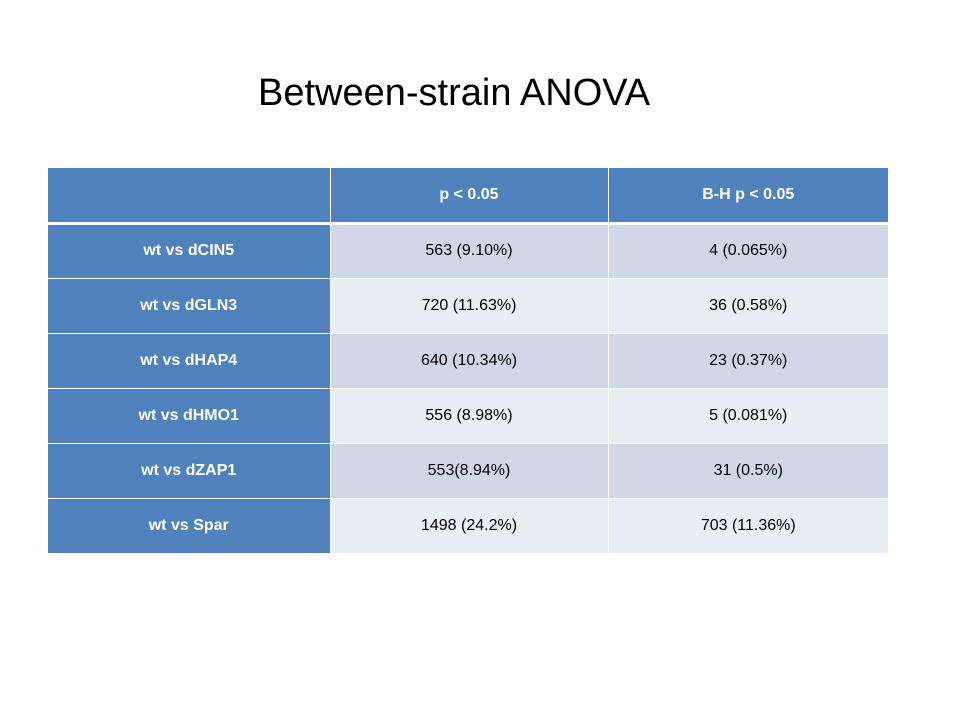 The width and height of the screenshot is (960, 720). What do you see at coordinates (748, 525) in the screenshot?
I see `bh-value-cell: 703 (11.36%)` at bounding box center [748, 525].